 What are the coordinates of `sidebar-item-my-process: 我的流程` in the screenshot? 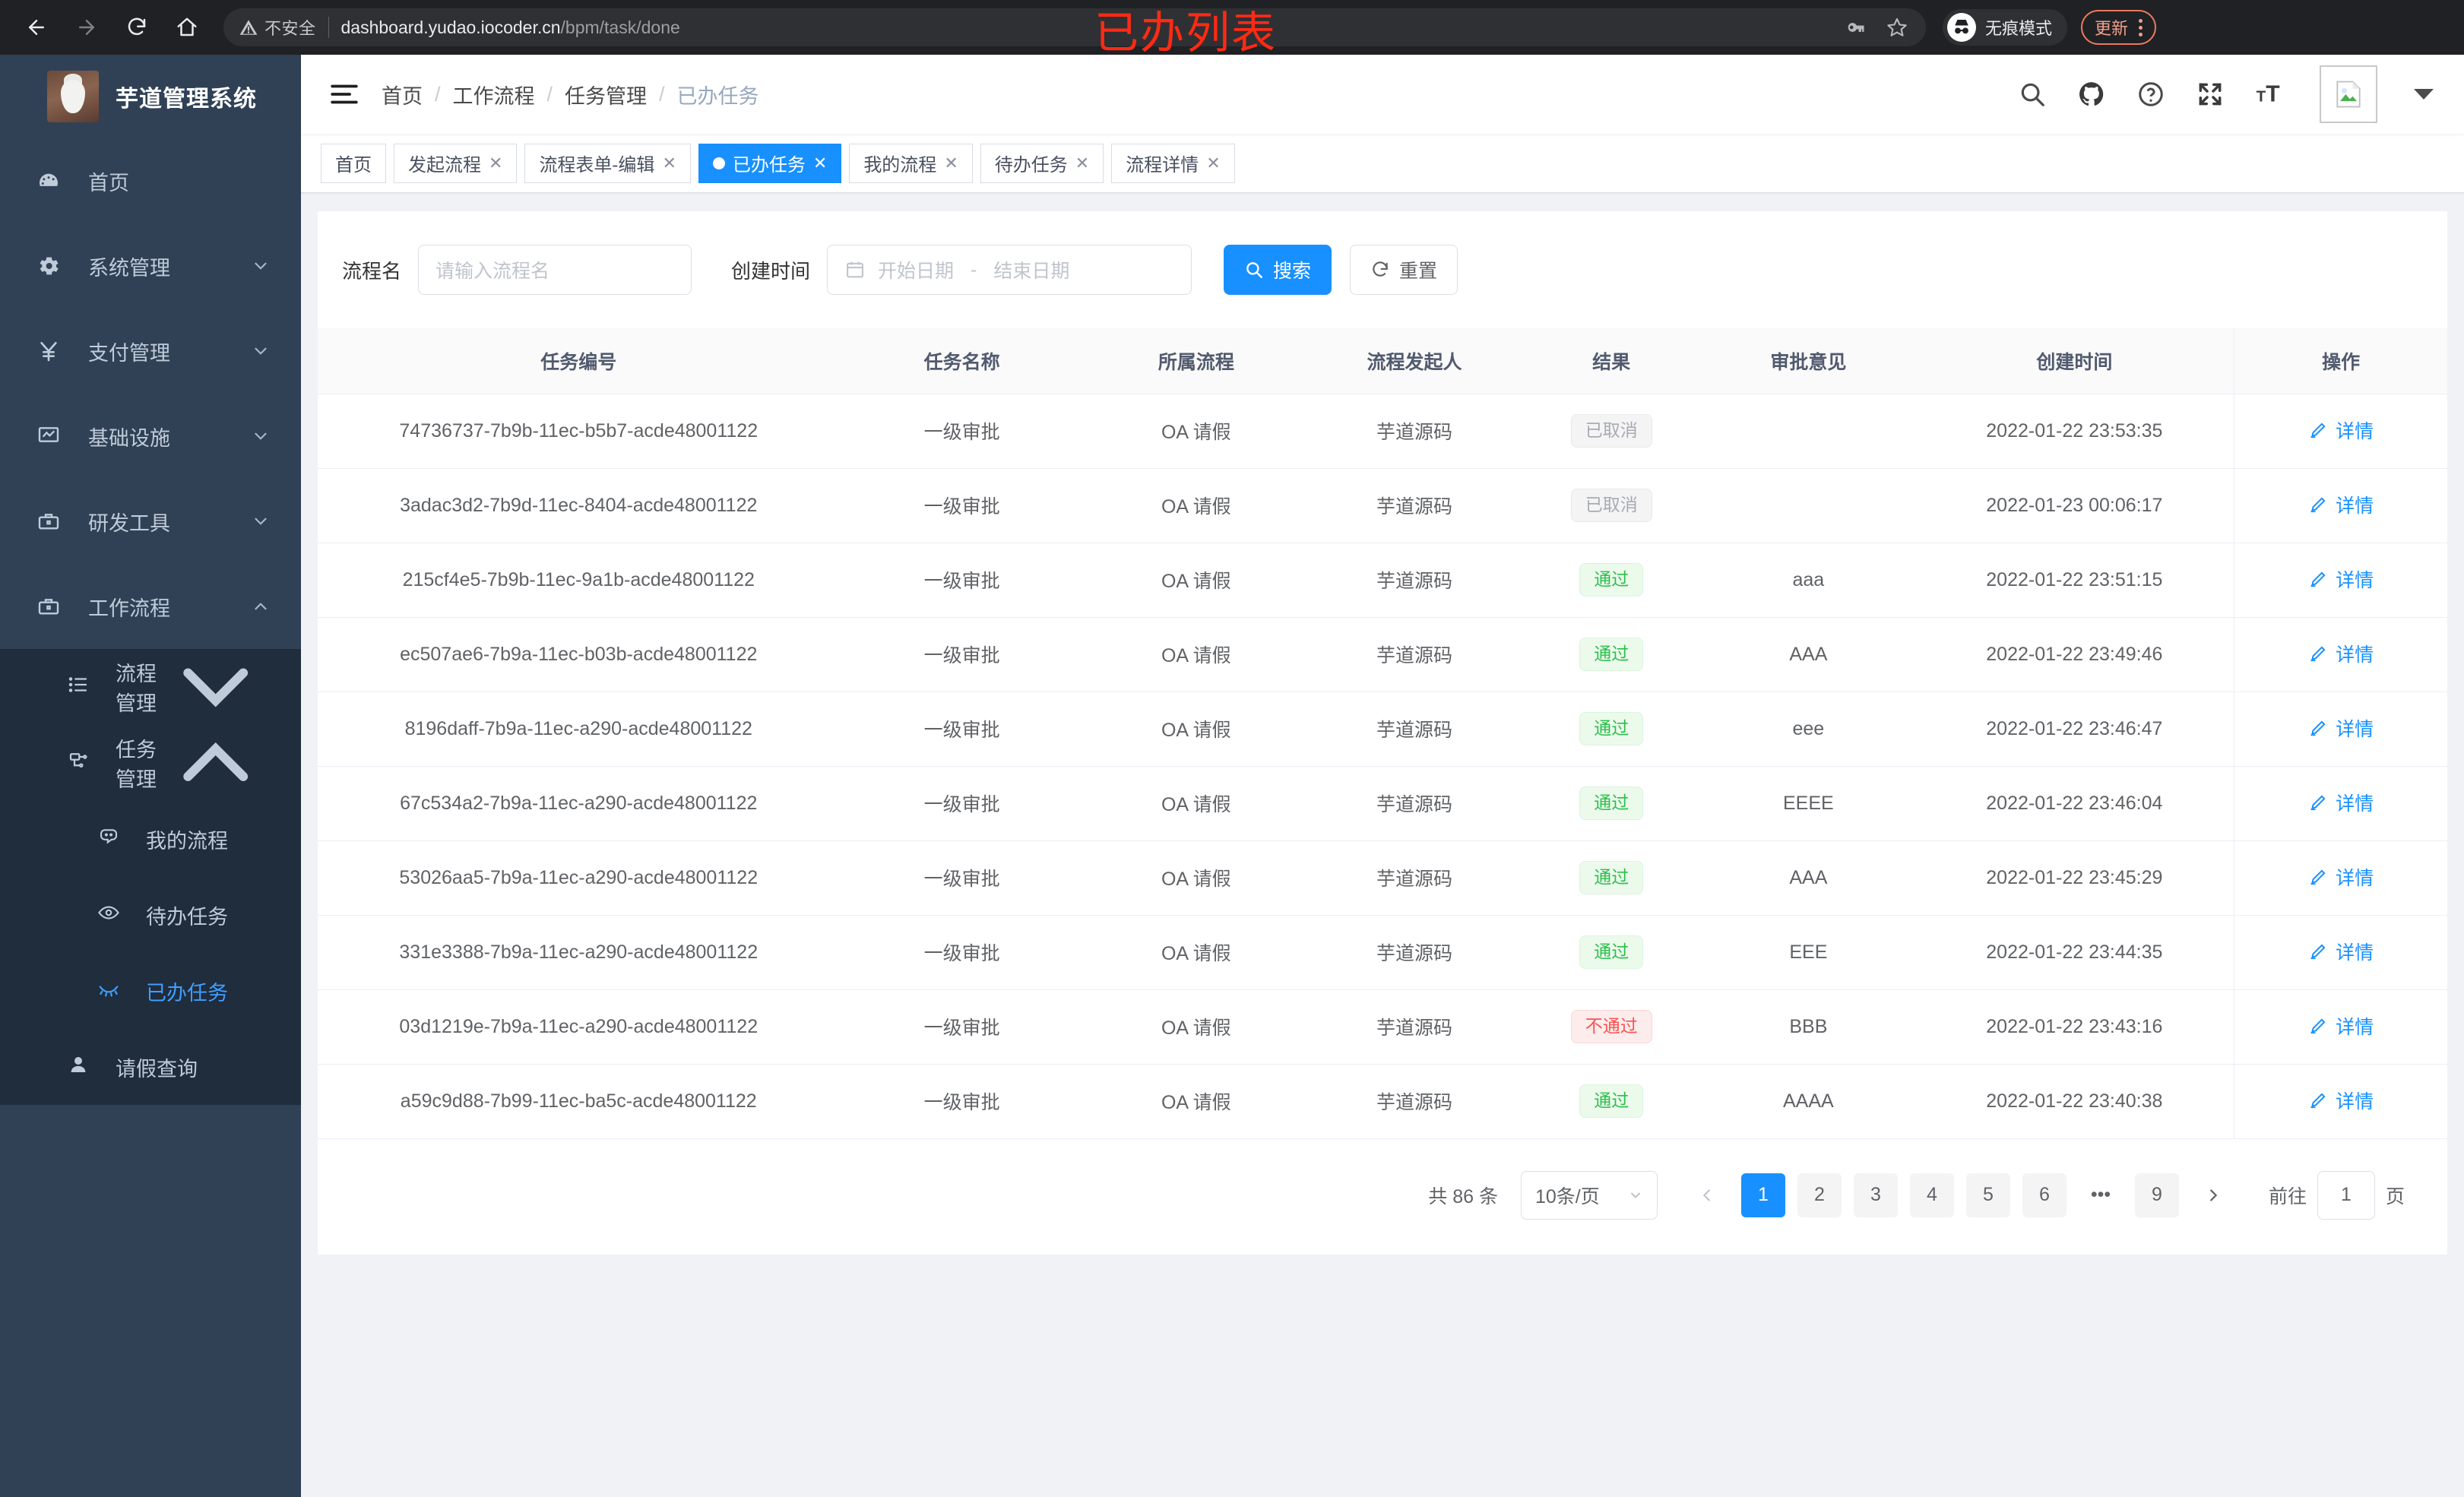 It's located at (150, 839).